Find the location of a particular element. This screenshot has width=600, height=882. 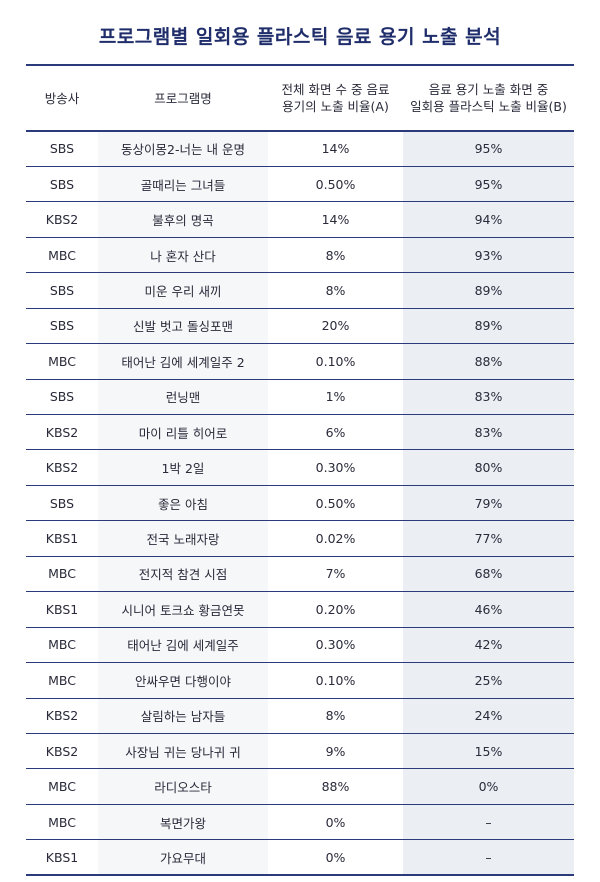

table-row: SBS 좋은 아침 0.50% 79% is located at coordinates (300, 503).